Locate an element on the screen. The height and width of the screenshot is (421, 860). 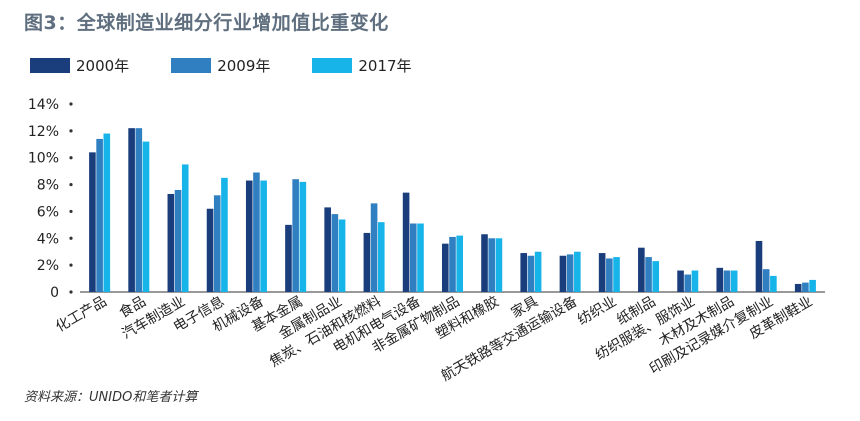
legend-label-2009: 2009年 is located at coordinates (244, 66).